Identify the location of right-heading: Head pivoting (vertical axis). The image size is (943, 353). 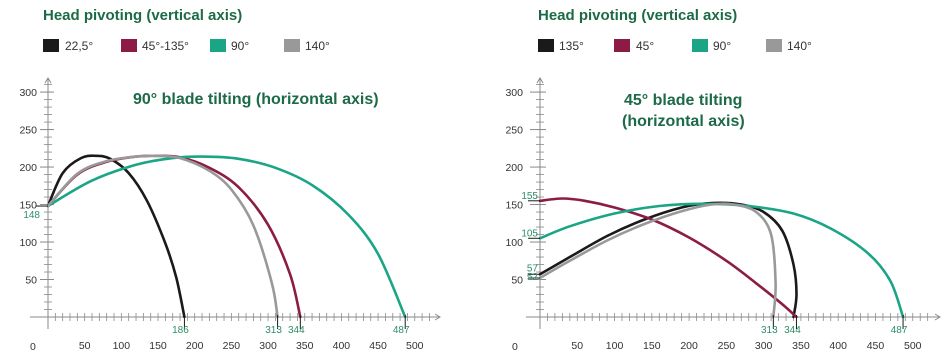
(637, 15).